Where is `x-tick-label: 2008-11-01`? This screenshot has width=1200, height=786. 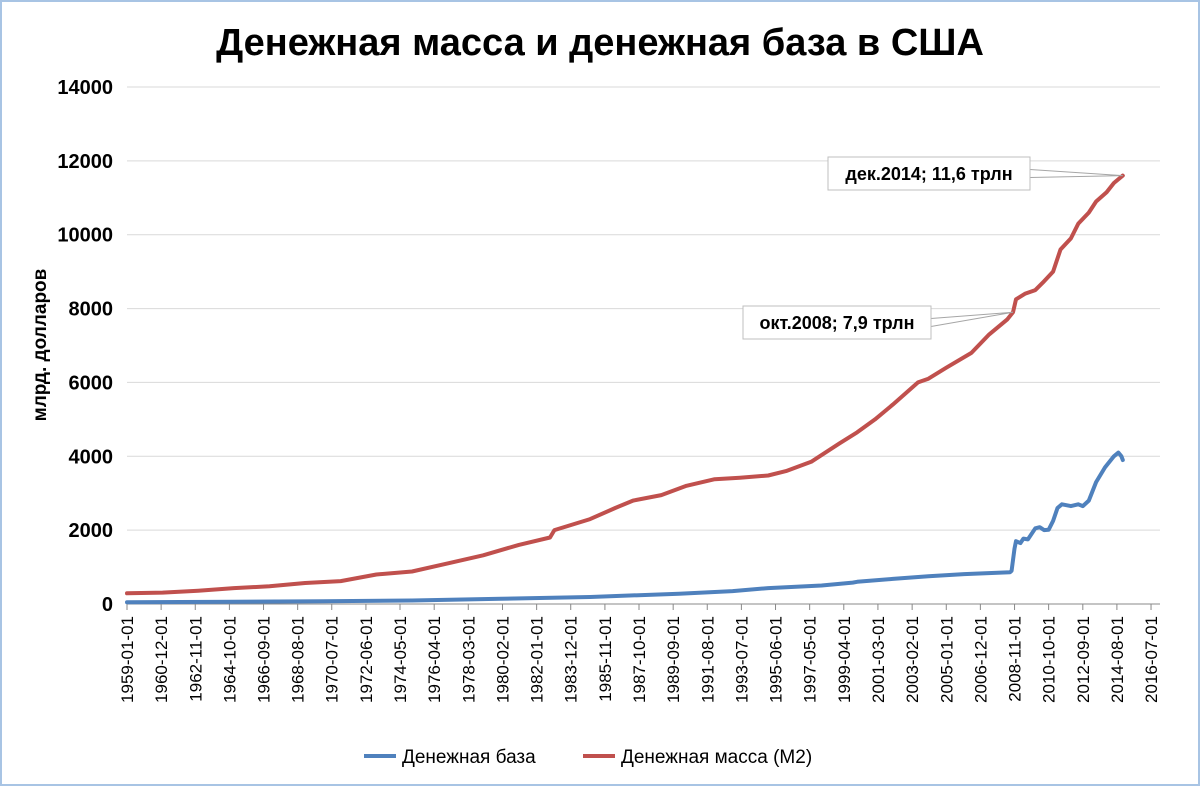
x-tick-label: 2008-11-01 is located at coordinates (1015, 659).